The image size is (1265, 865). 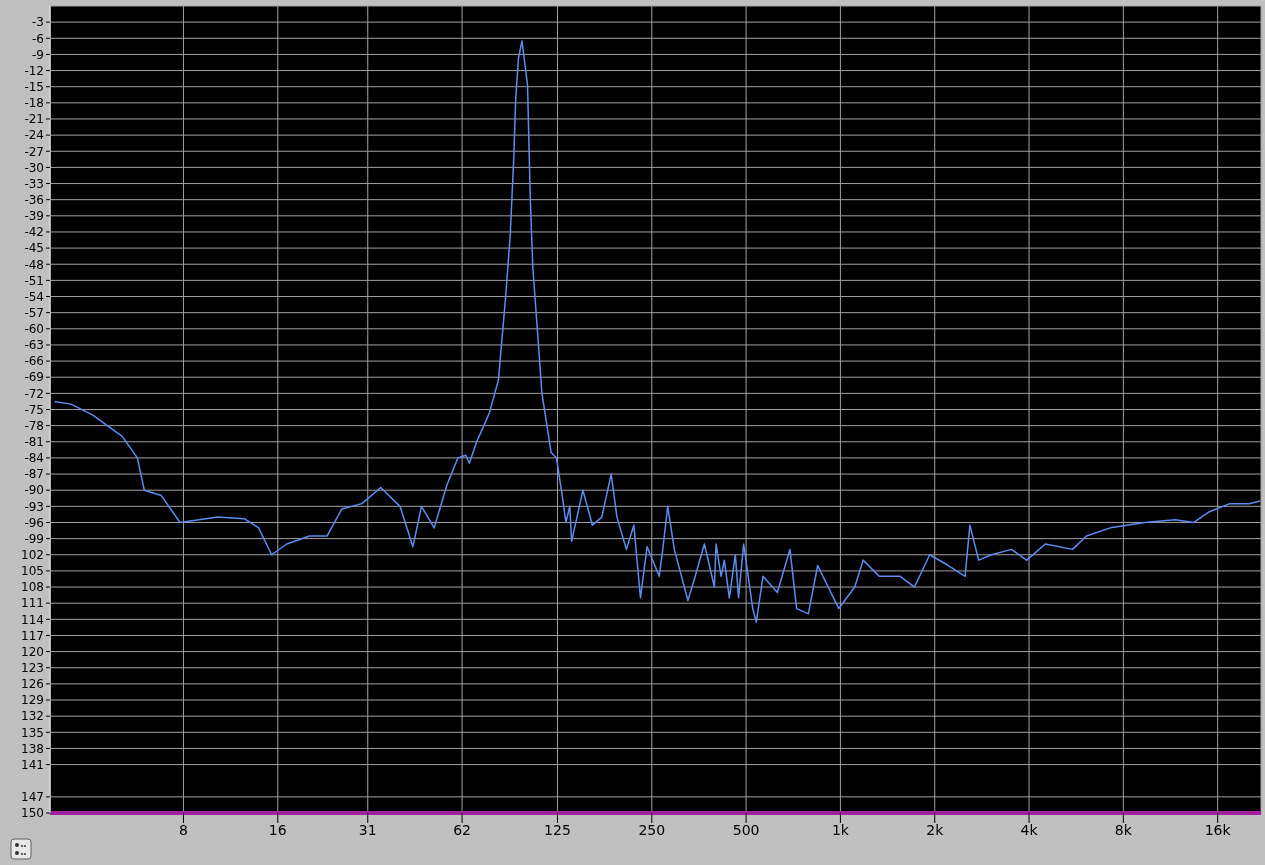 I want to click on y-tick-label: 126, so click(x=32, y=684).